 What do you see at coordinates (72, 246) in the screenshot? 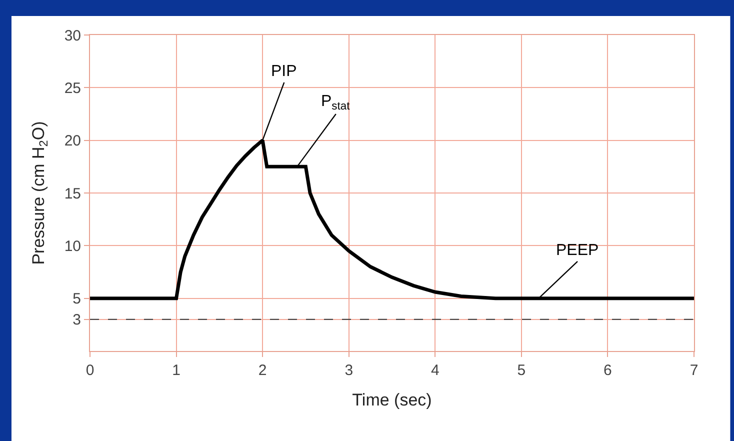
I see `y-tick-label: 10` at bounding box center [72, 246].